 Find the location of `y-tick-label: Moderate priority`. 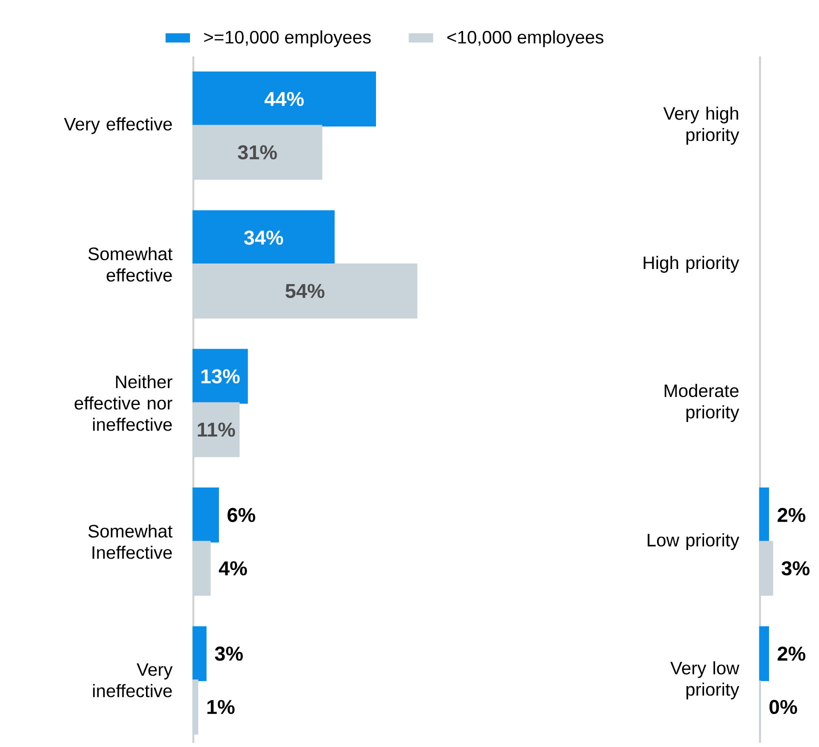

y-tick-label: Moderate priority is located at coordinates (702, 403).